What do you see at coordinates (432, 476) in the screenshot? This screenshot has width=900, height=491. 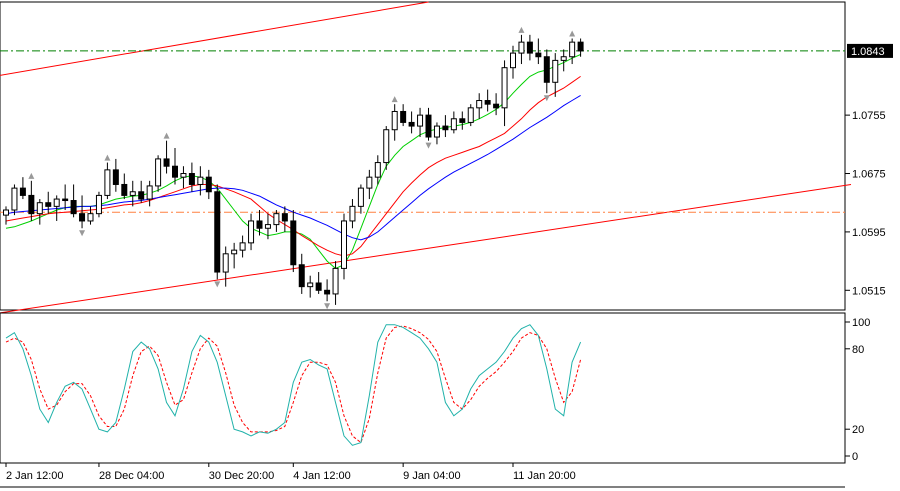 I see `time-tick-label: 9 Jan 04:00` at bounding box center [432, 476].